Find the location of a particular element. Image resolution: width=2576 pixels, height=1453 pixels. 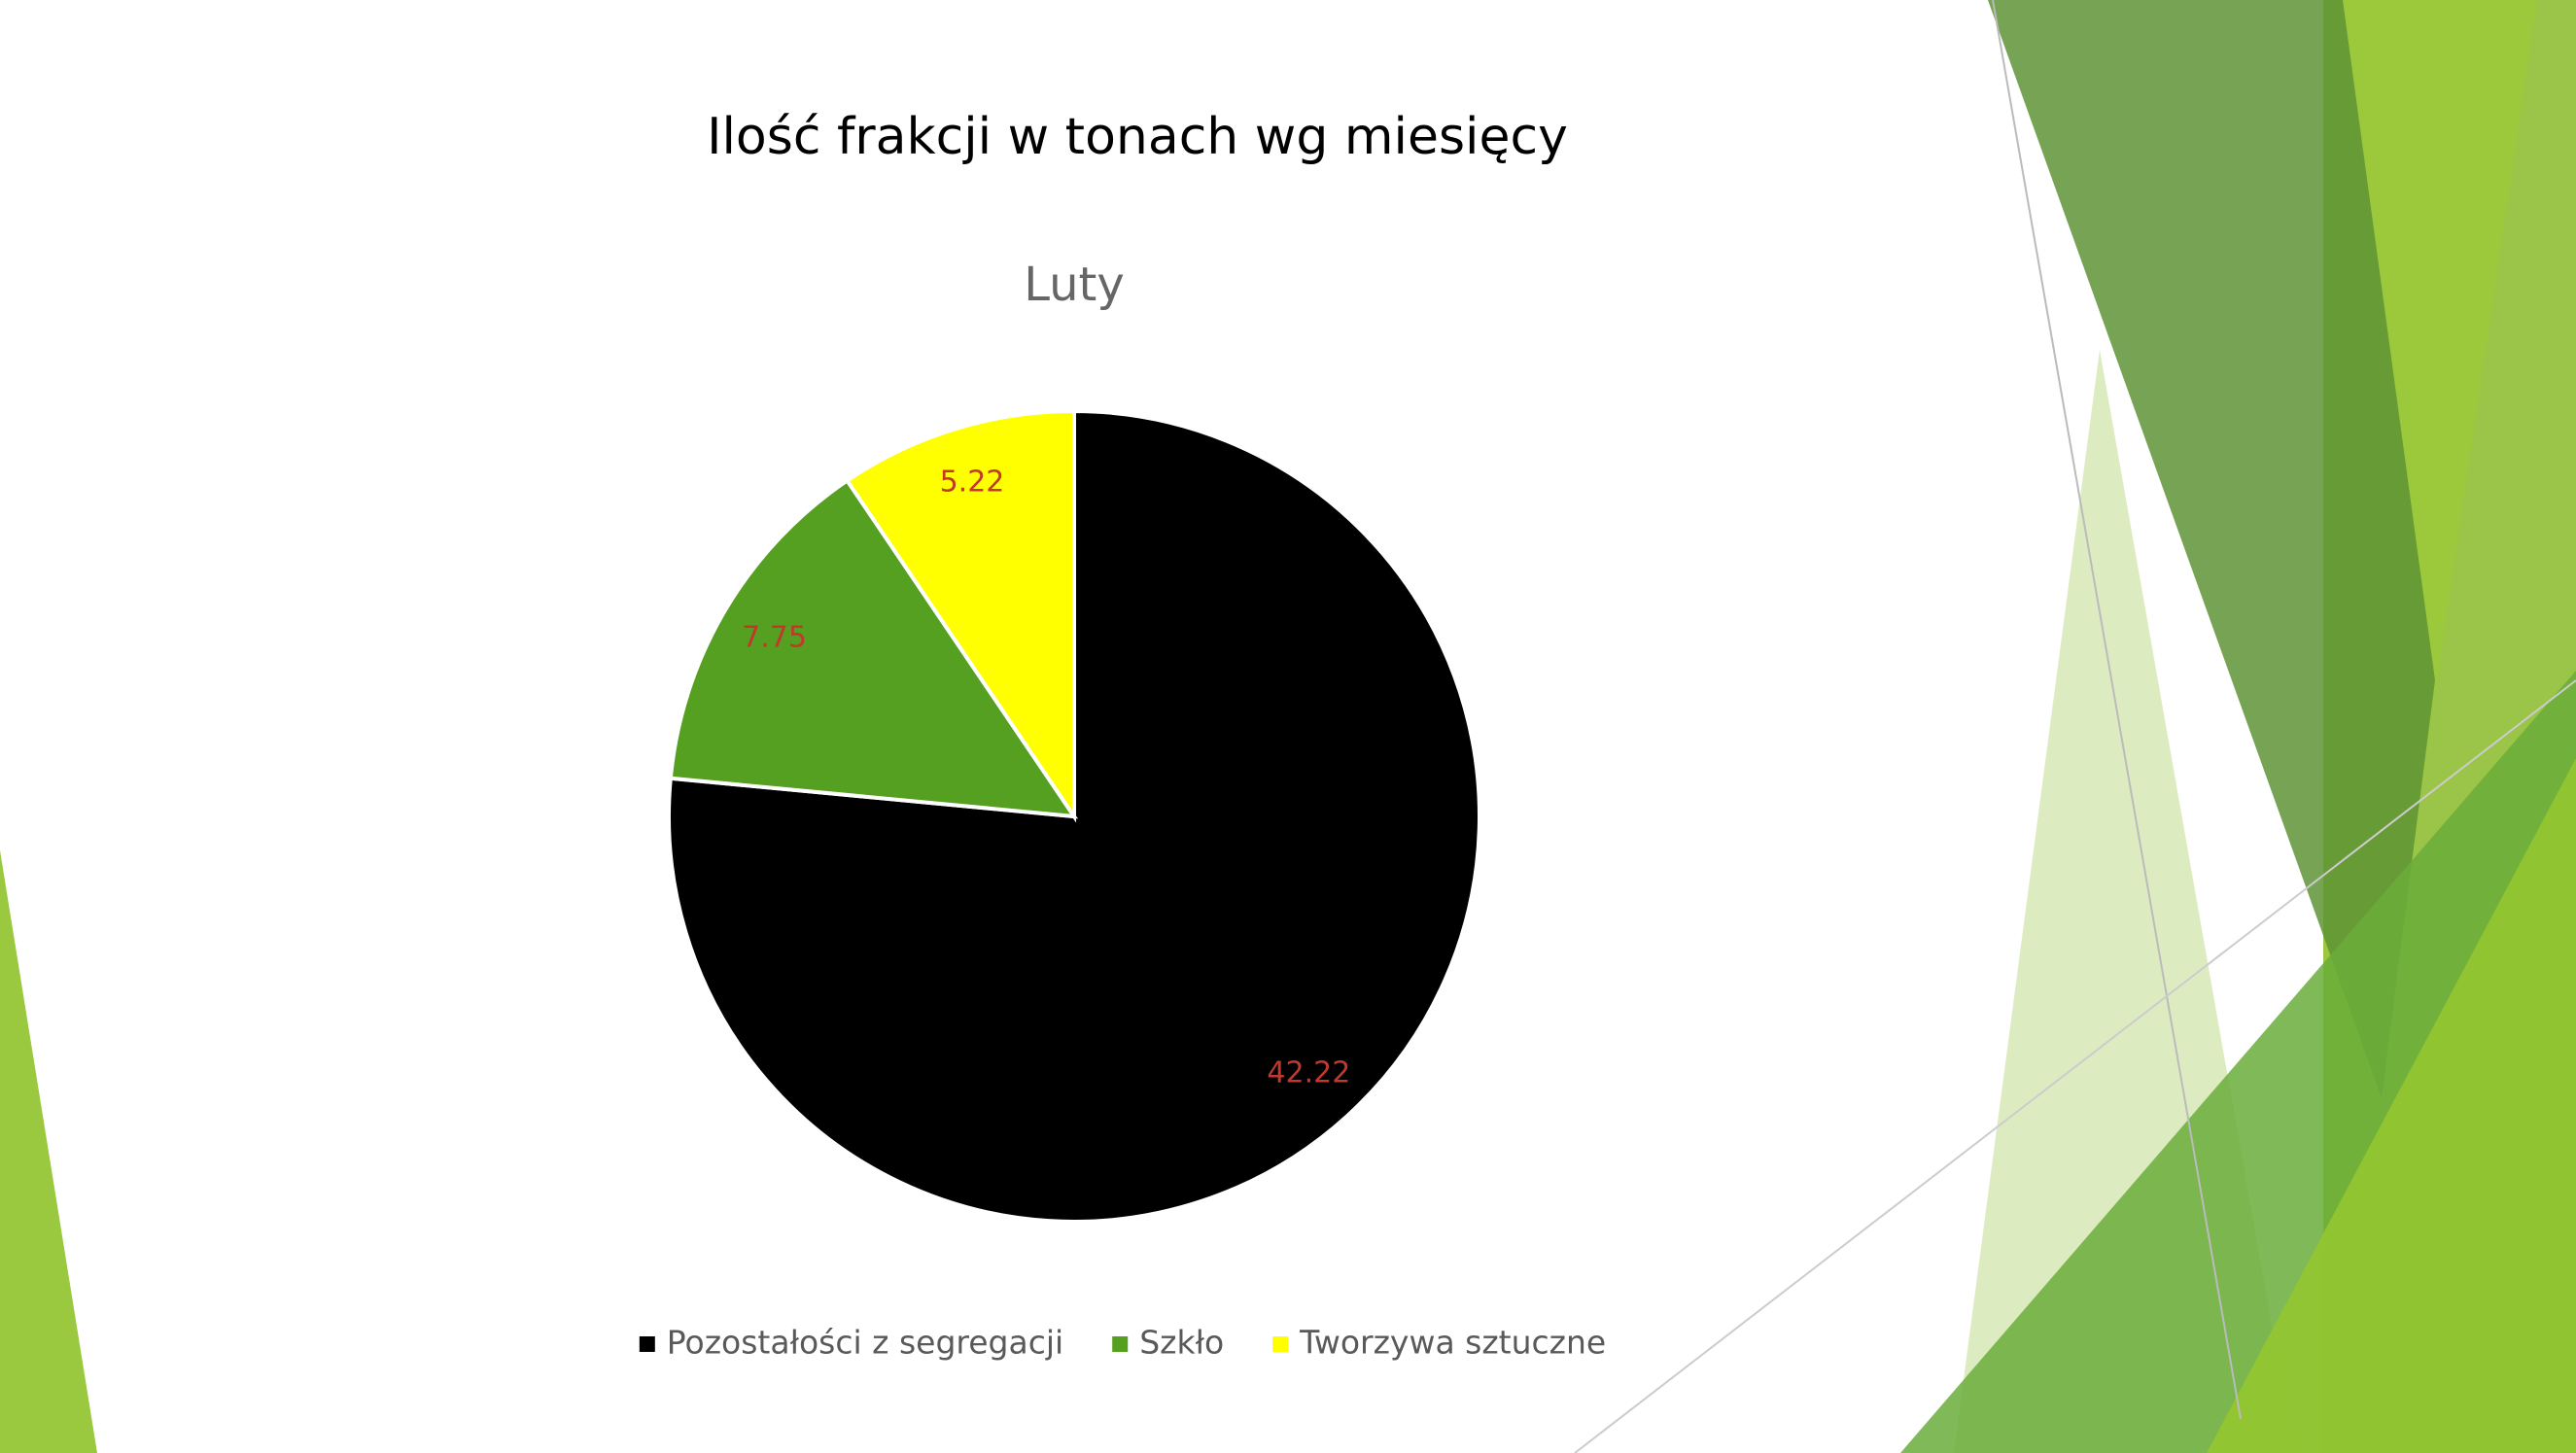

line is located at coordinates (2117, 710).